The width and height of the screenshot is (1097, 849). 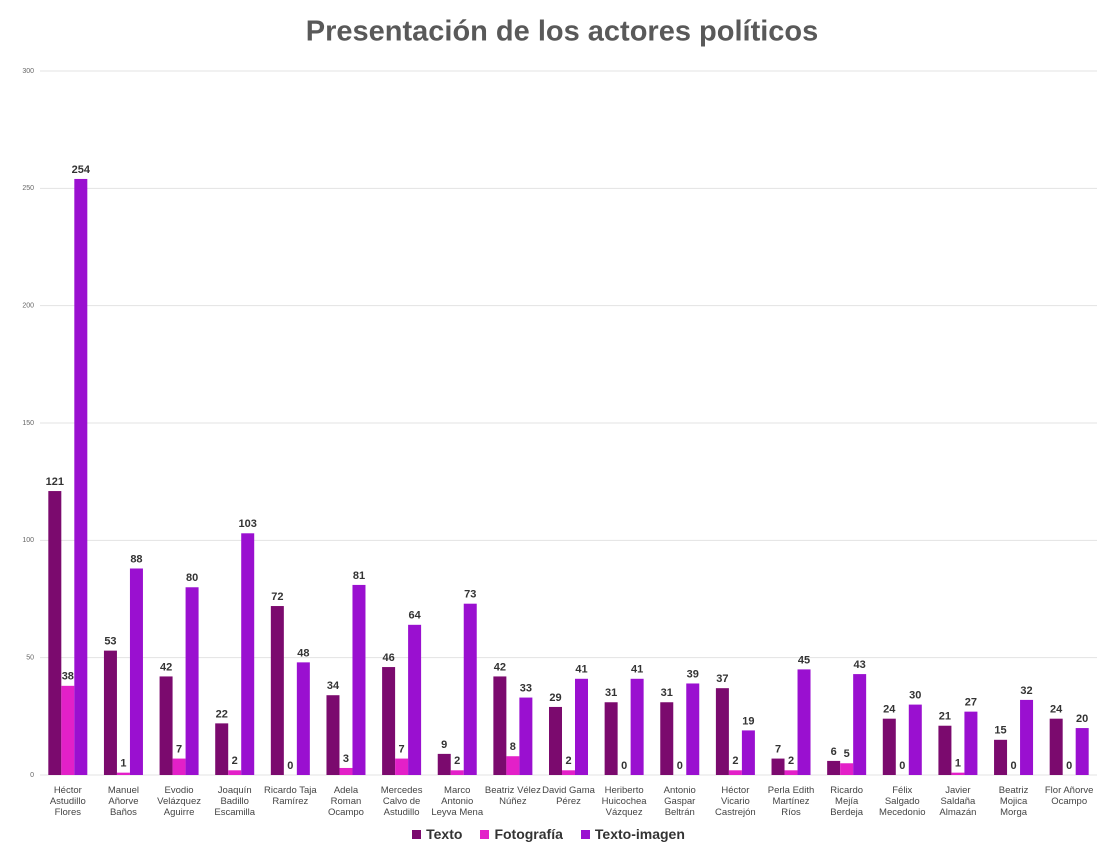 I want to click on data-label: 22, so click(x=222, y=714).